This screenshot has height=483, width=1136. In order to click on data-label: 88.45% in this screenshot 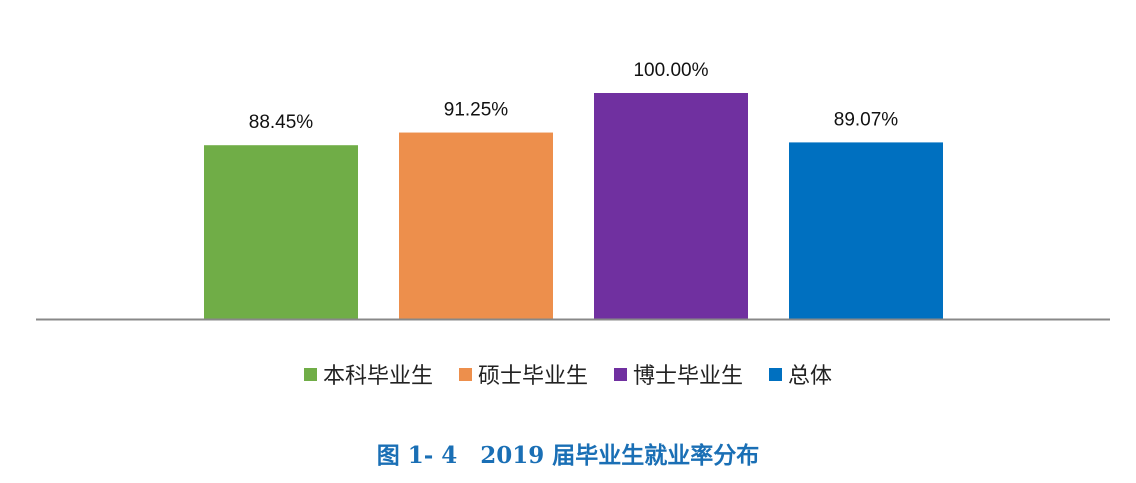, I will do `click(281, 122)`.